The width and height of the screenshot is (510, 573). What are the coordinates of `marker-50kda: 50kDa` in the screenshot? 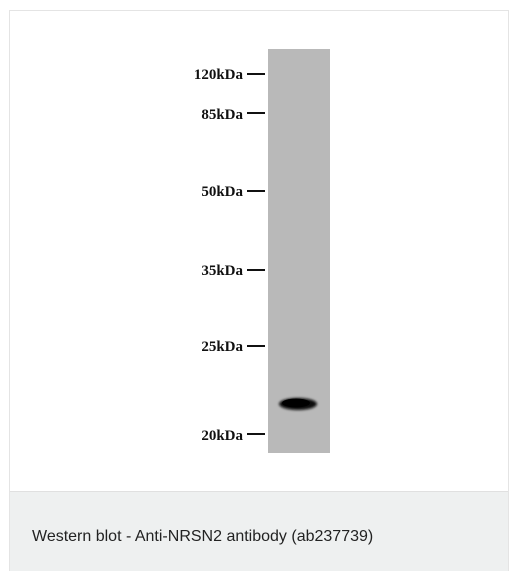 It's located at (233, 192).